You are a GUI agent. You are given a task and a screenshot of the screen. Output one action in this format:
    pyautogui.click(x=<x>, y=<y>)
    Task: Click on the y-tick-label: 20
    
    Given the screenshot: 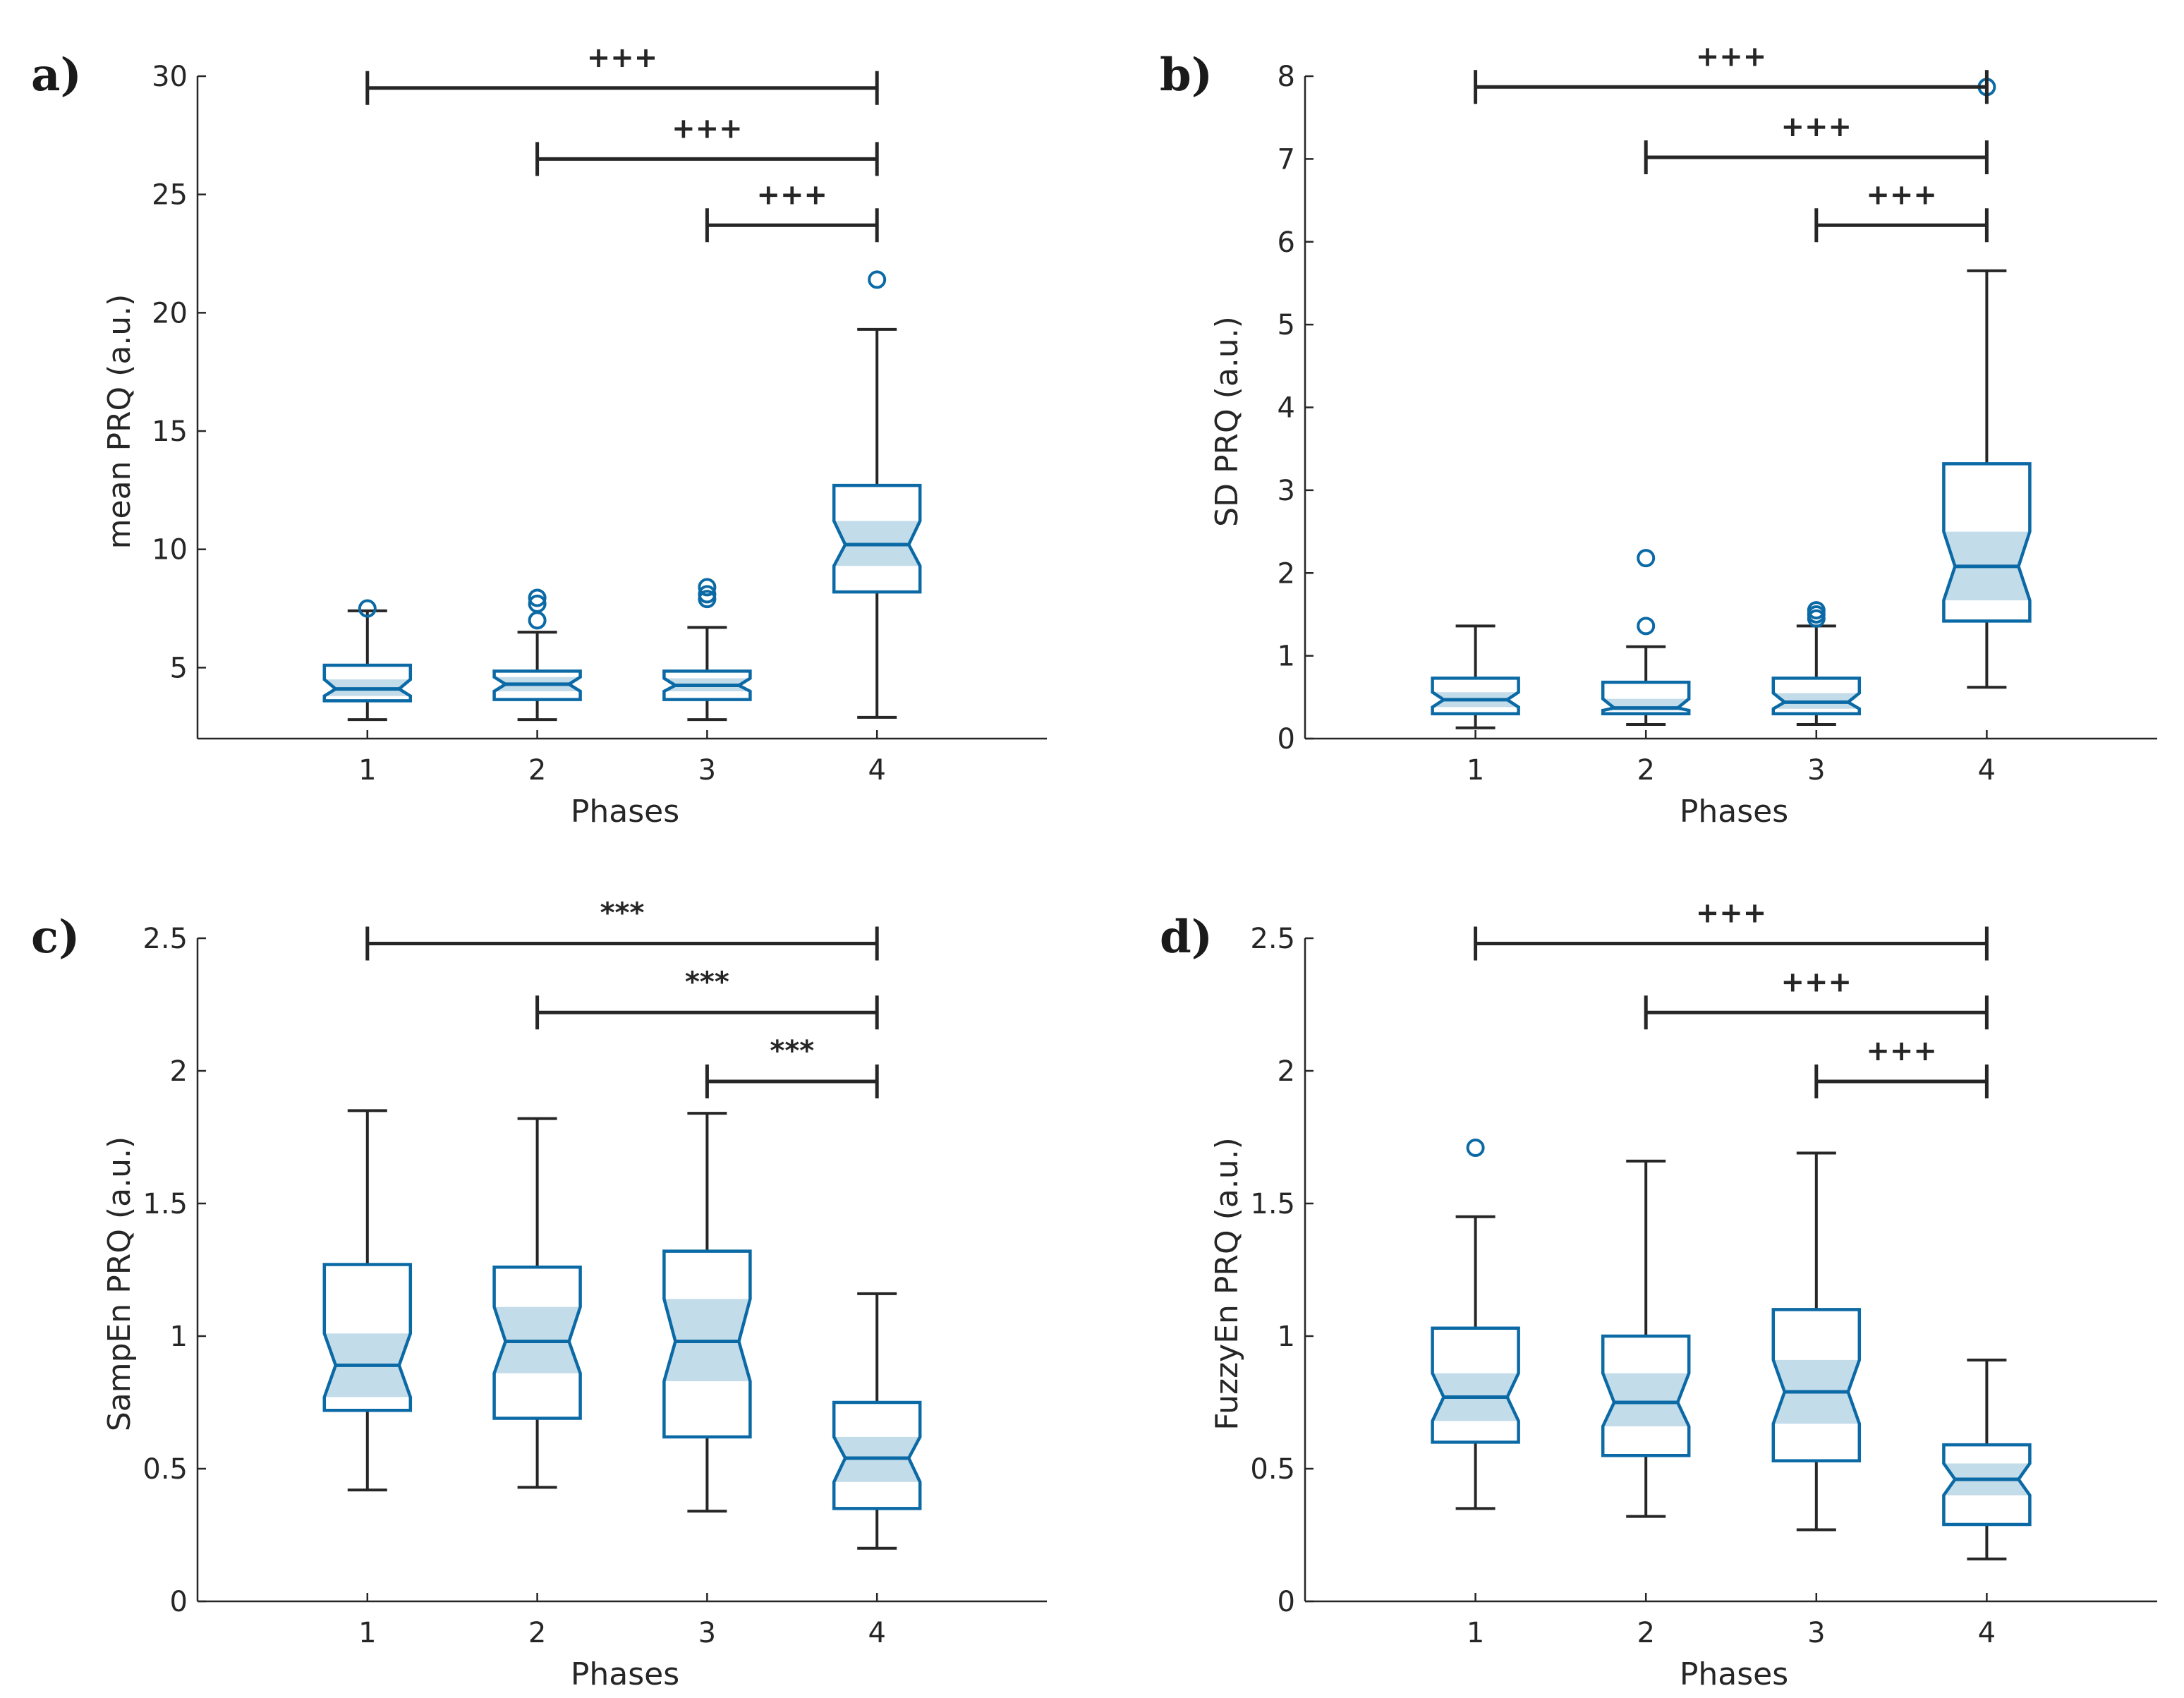 What is the action you would take?
    pyautogui.click(x=170, y=313)
    